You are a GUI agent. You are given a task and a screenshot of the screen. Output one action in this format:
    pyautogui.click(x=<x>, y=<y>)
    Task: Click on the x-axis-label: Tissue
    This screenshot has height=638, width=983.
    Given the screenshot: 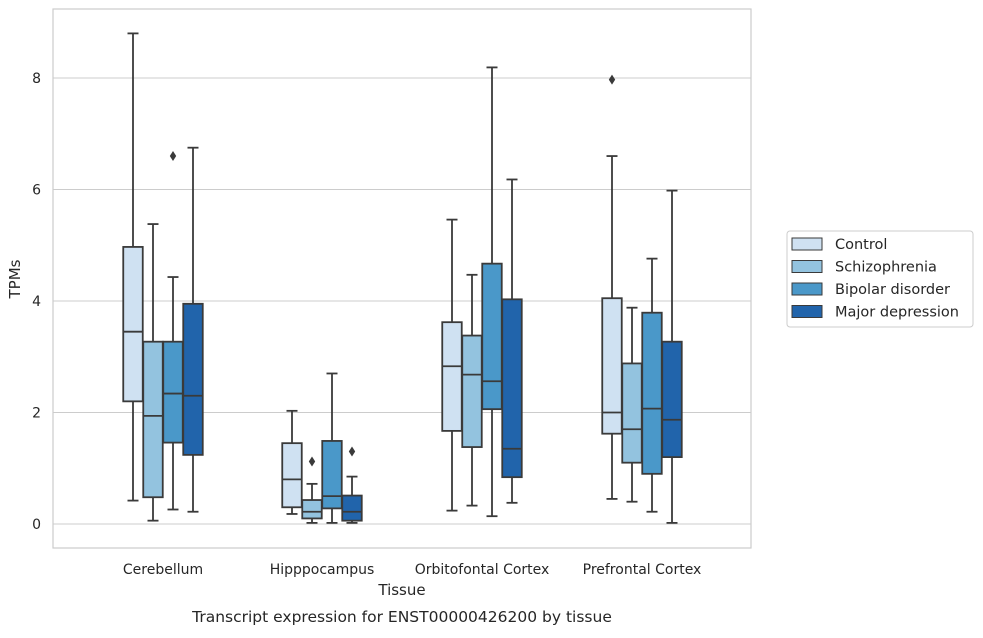 What is the action you would take?
    pyautogui.click(x=401, y=590)
    